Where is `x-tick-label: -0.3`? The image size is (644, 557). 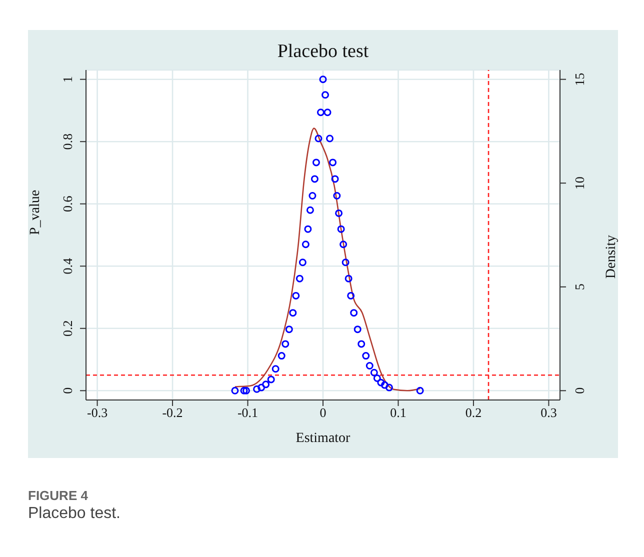
x-tick-label: -0.3 is located at coordinates (97, 412).